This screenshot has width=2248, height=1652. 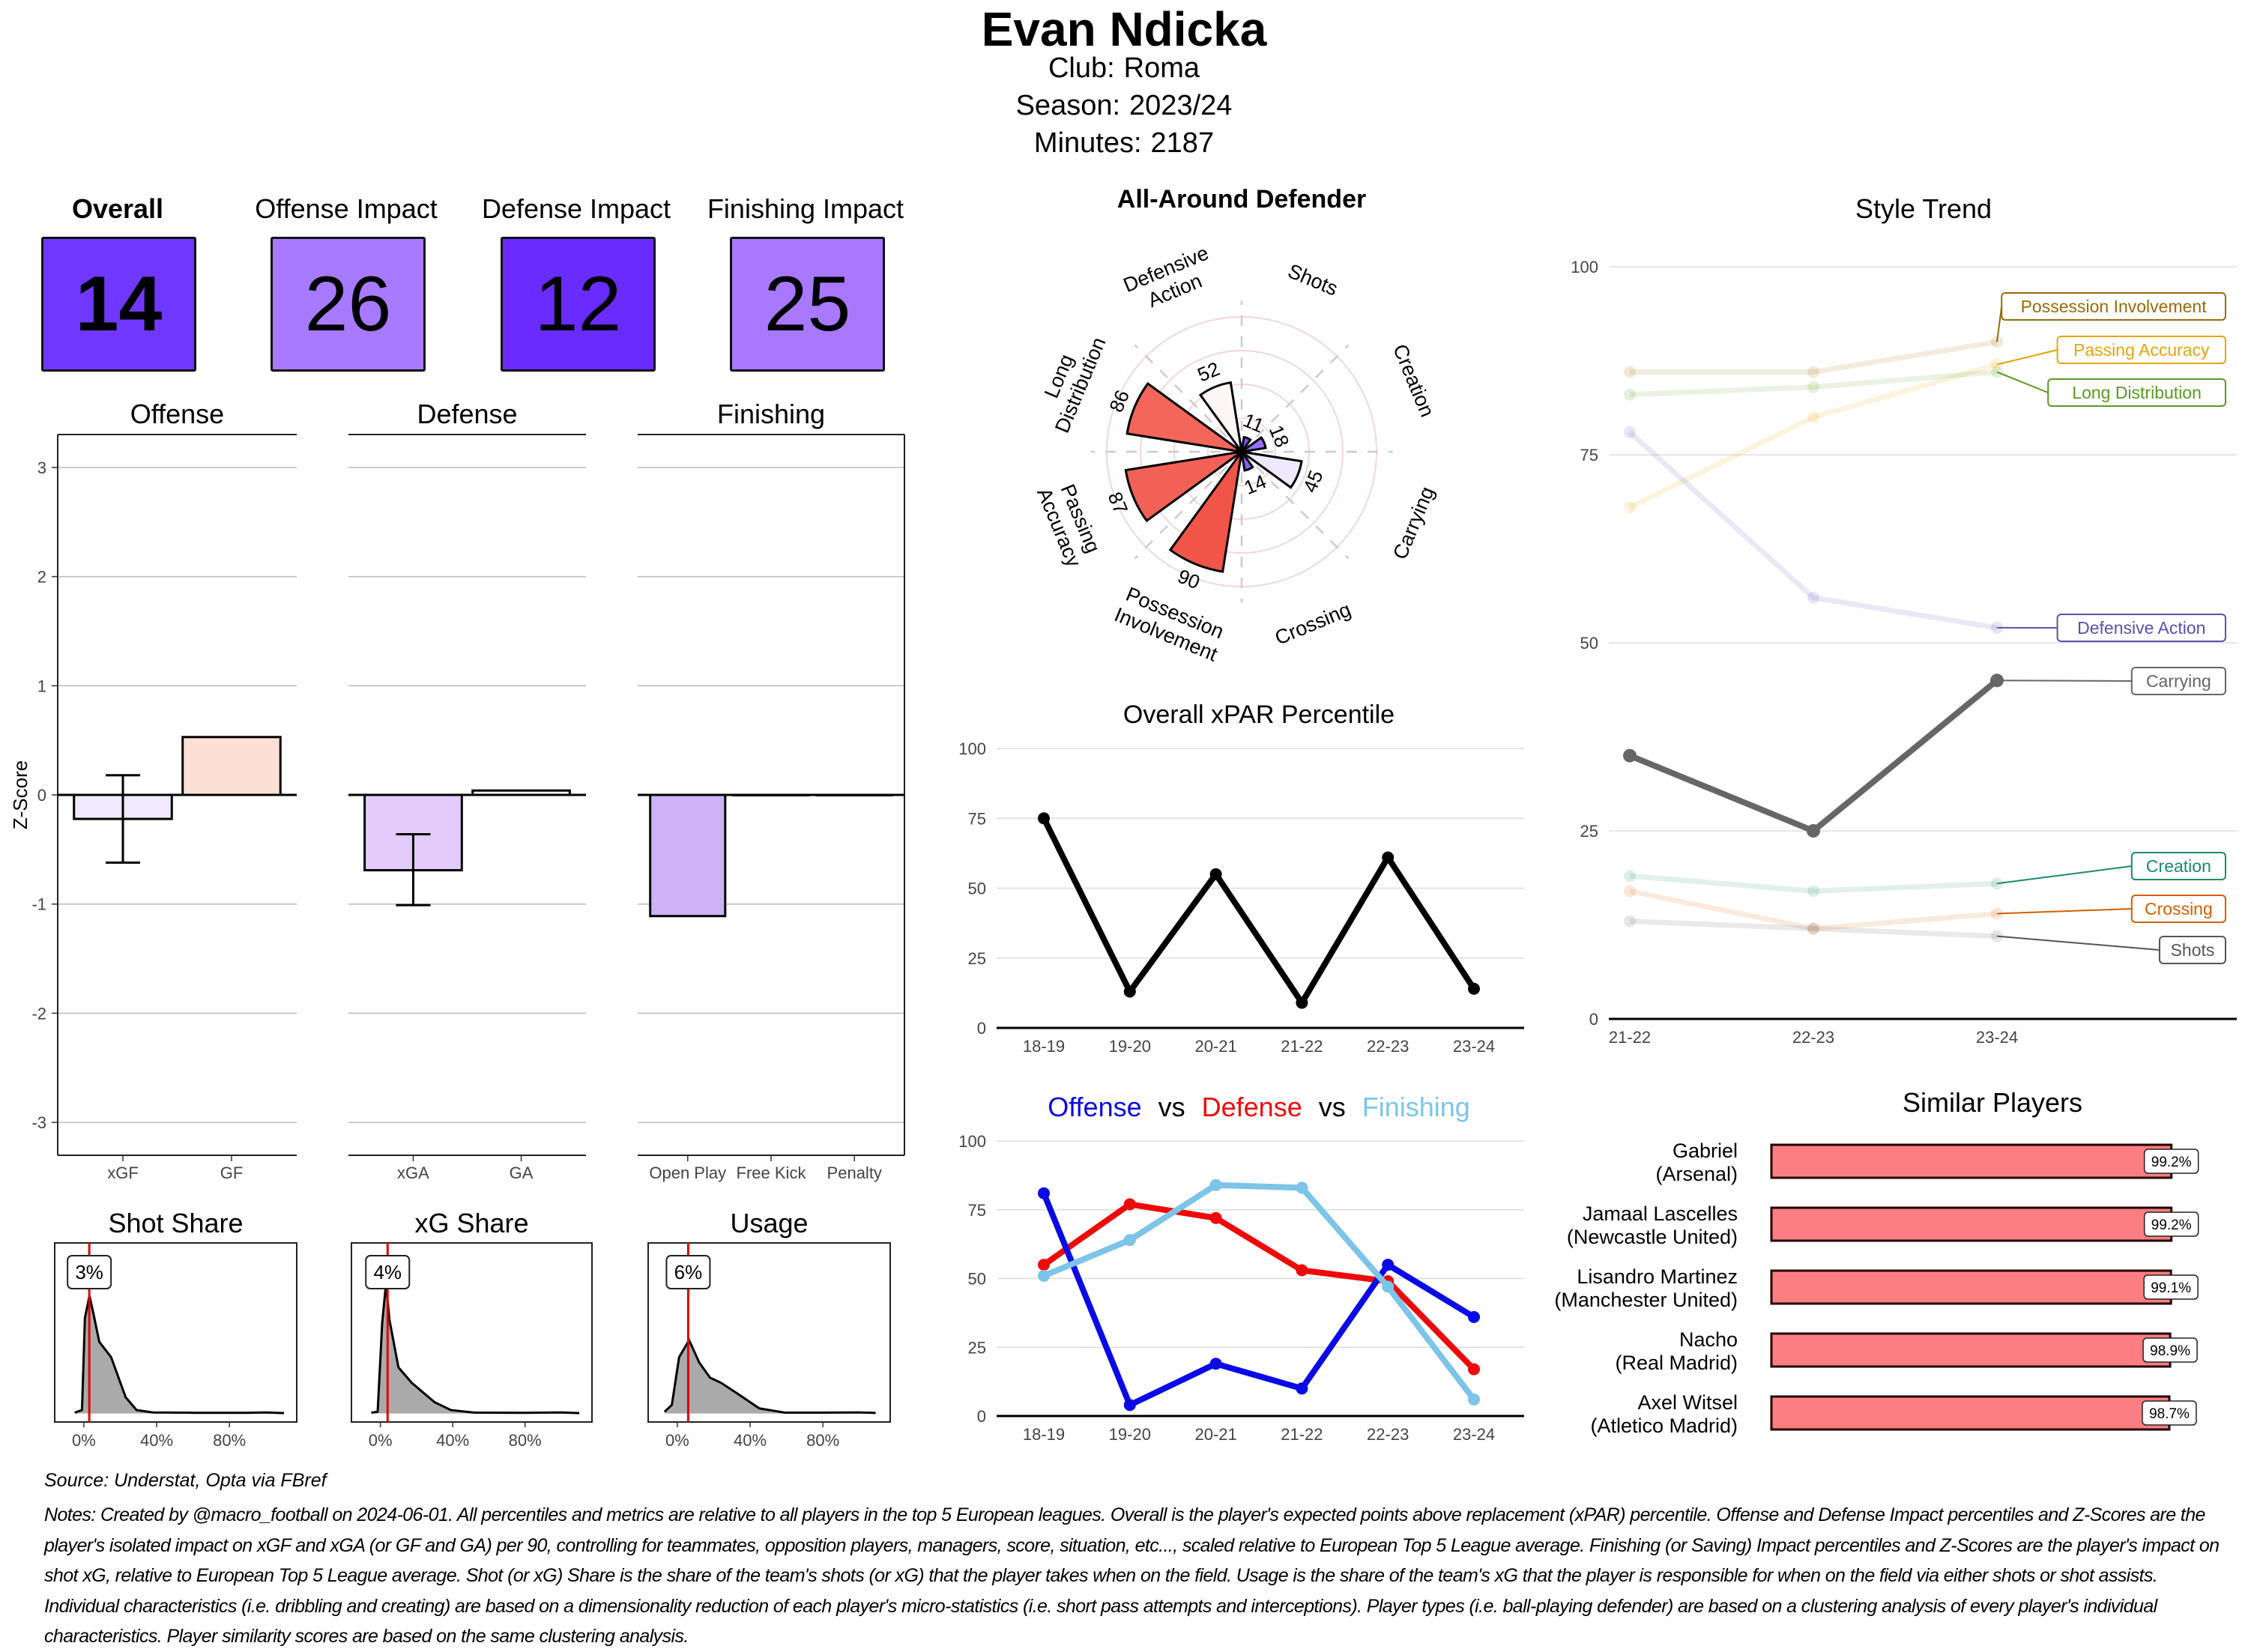 What do you see at coordinates (1302, 1002) in the screenshot?
I see `xpar-point` at bounding box center [1302, 1002].